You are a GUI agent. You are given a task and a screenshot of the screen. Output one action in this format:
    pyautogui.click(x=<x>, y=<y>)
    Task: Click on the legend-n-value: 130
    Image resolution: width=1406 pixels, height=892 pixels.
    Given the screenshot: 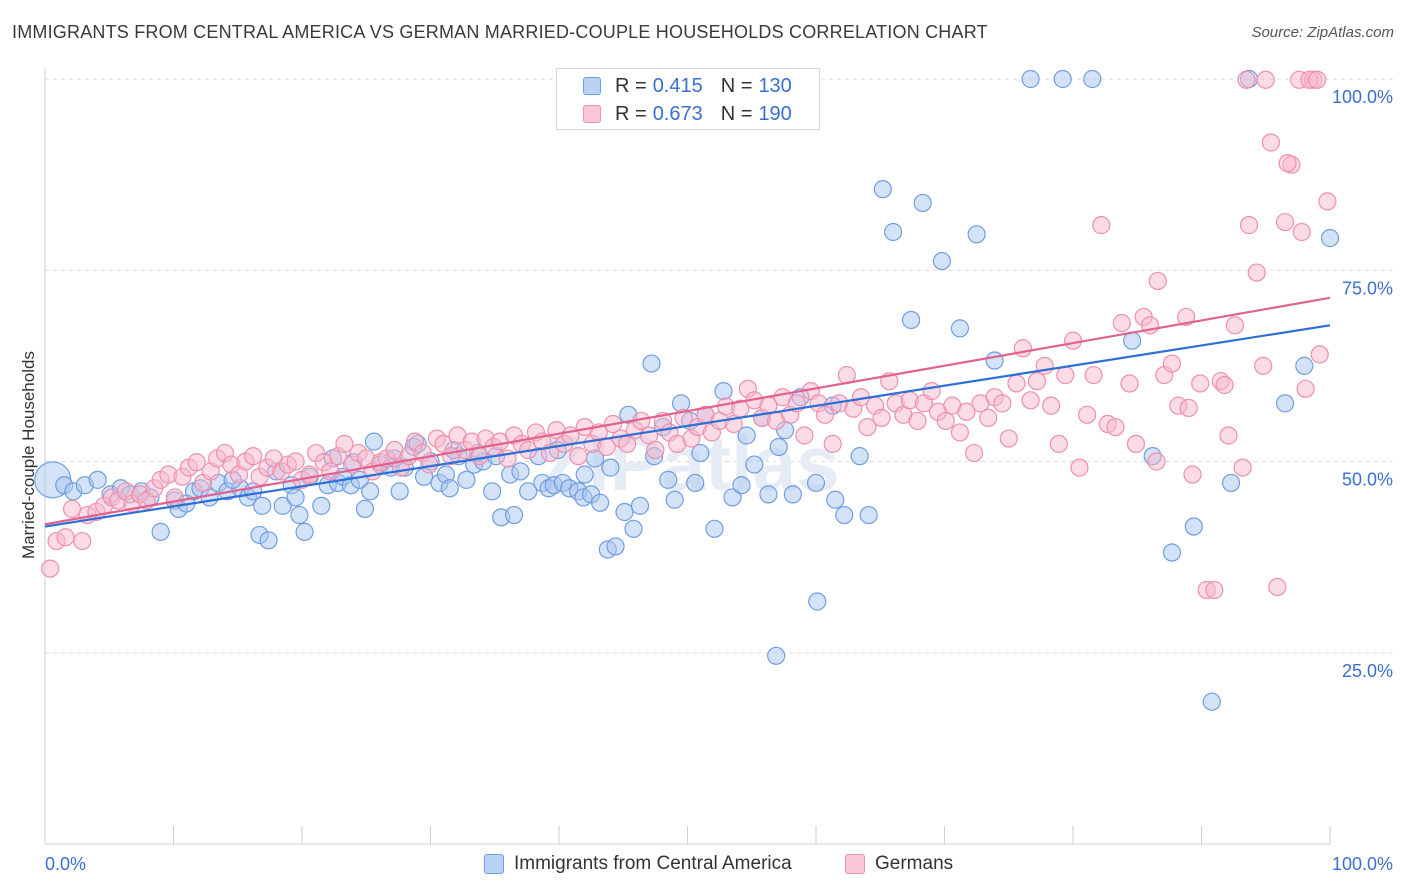 What is the action you would take?
    pyautogui.click(x=775, y=85)
    